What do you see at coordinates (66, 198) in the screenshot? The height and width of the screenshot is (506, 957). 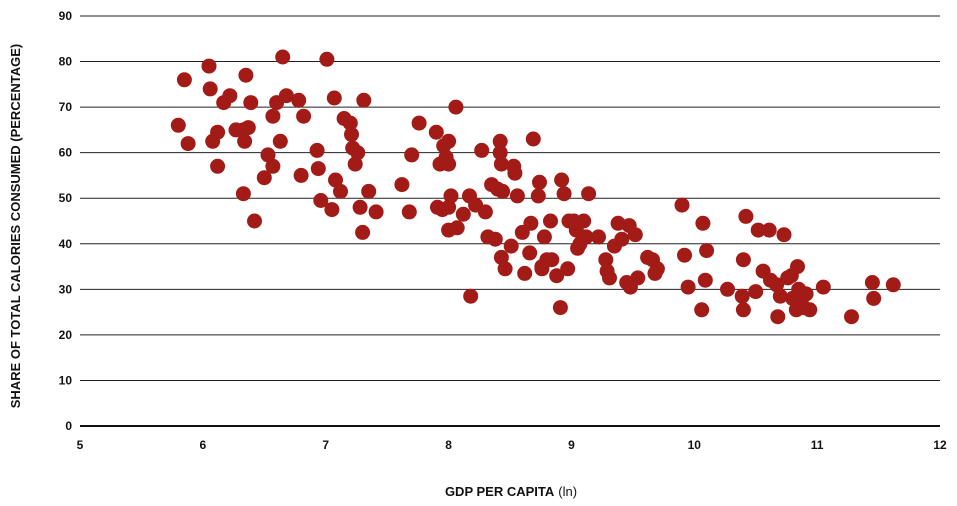 I see `y-tick-label: 50` at bounding box center [66, 198].